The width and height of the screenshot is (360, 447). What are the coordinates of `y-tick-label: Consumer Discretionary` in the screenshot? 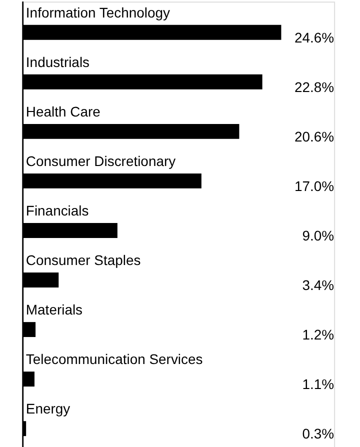 It's located at (101, 160).